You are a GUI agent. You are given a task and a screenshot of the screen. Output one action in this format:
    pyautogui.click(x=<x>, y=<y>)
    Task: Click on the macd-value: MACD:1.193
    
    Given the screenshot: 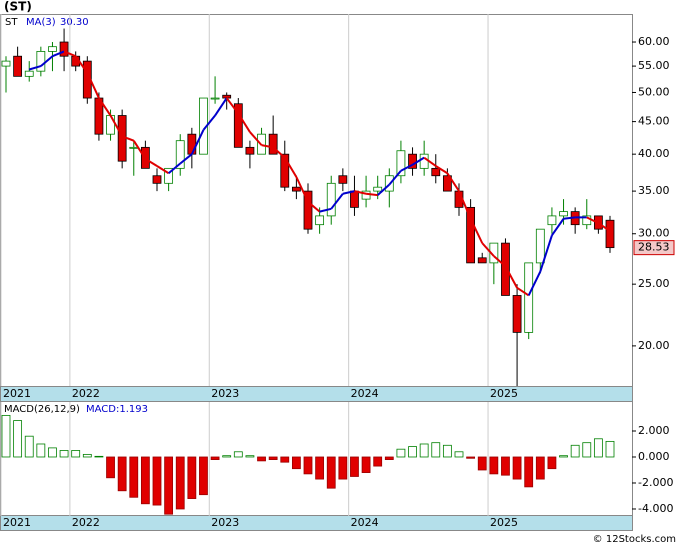 What is the action you would take?
    pyautogui.click(x=117, y=409)
    